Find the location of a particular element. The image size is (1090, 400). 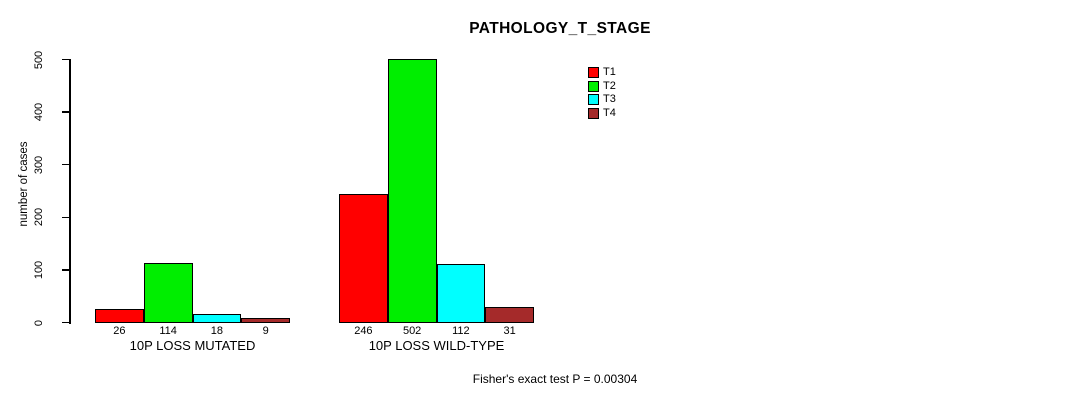

y-tick-label: 0 is located at coordinates (39, 322).